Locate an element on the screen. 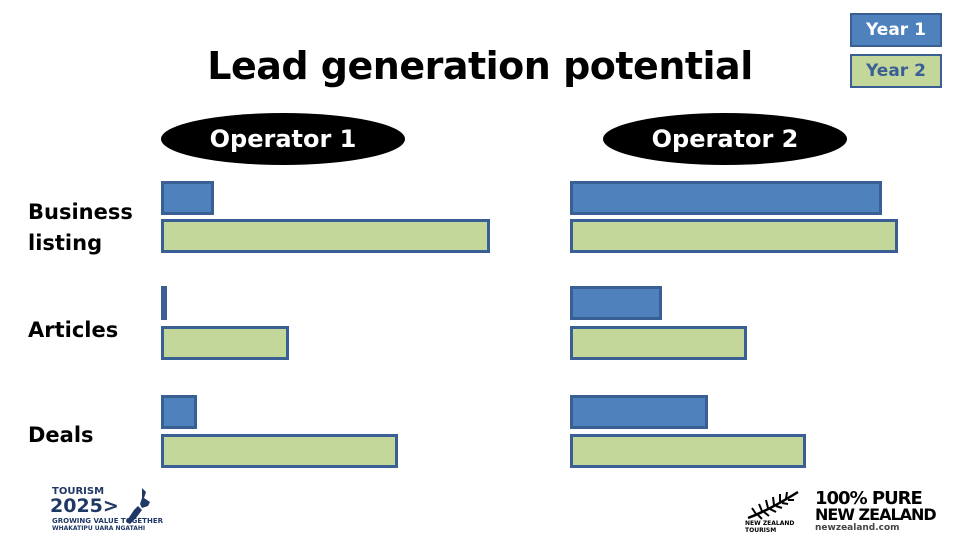 This screenshot has height=540, width=960. nz-tourism-caption: NEW ZEALAND TOURISM is located at coordinates (769, 527).